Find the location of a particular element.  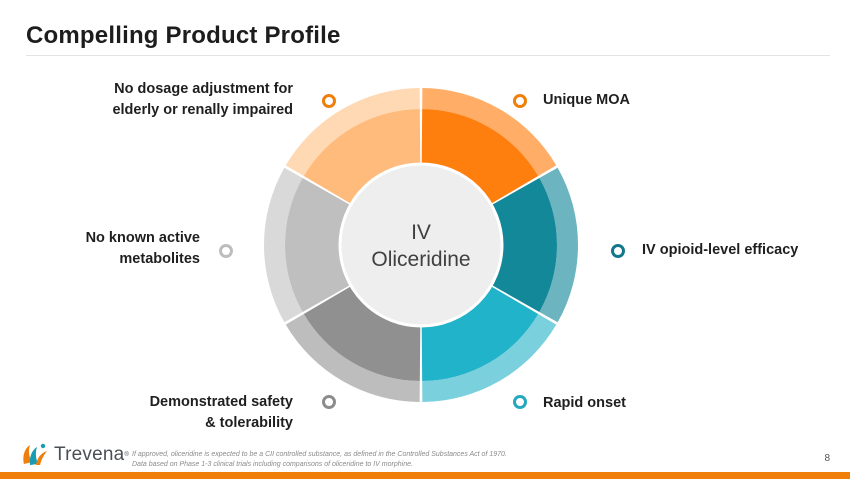

logo-text: Trevena is located at coordinates (89, 454).